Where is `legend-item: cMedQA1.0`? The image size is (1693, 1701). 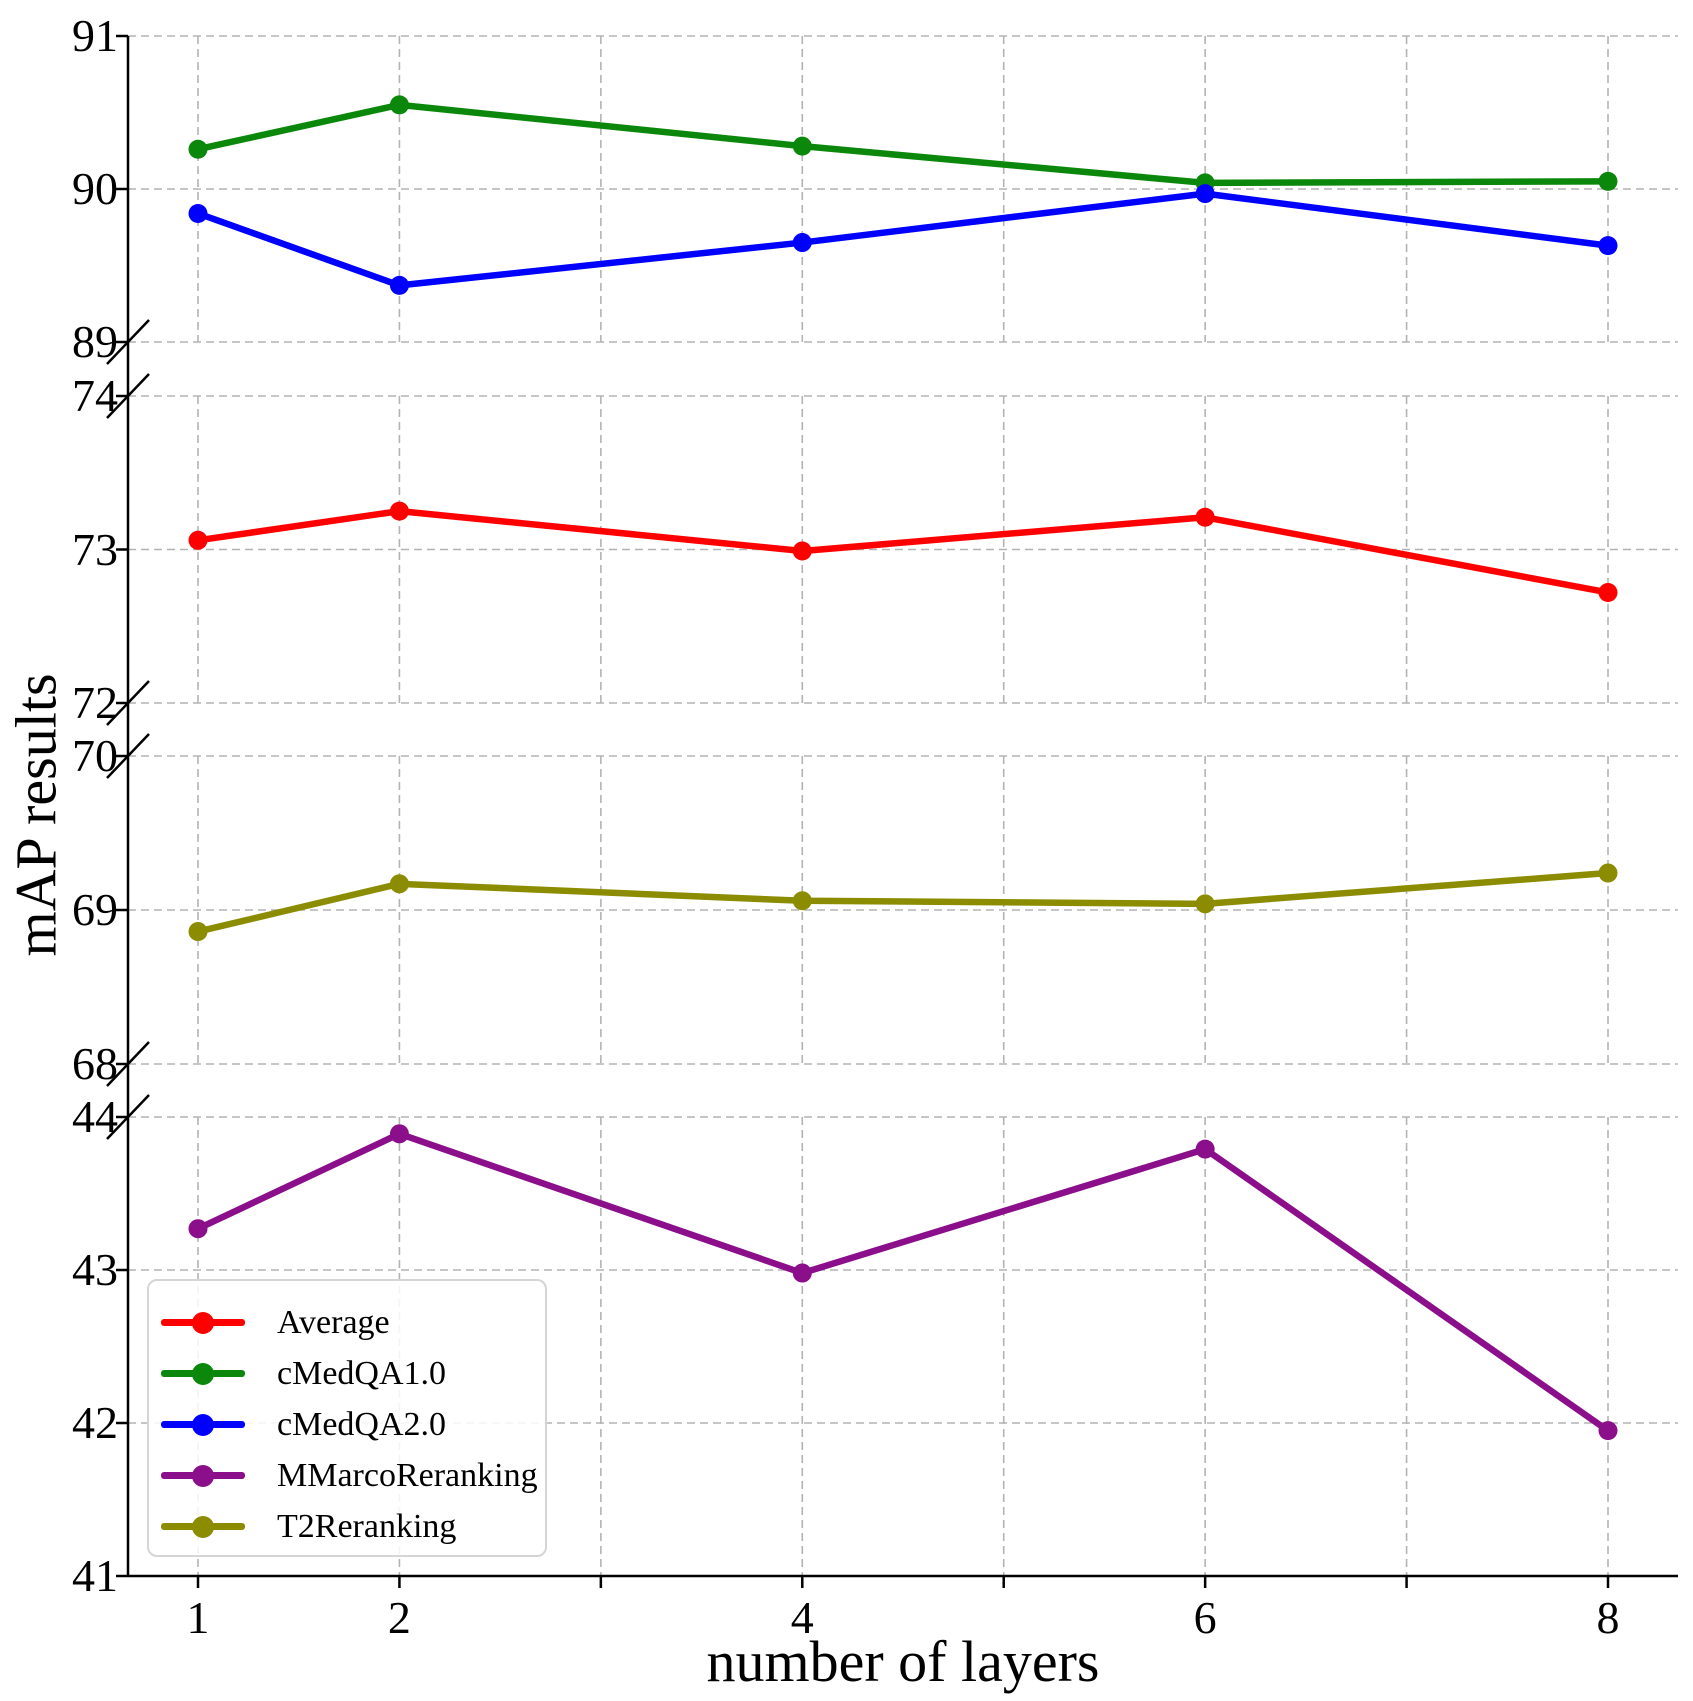
legend-item: cMedQA1.0 is located at coordinates (353, 1373).